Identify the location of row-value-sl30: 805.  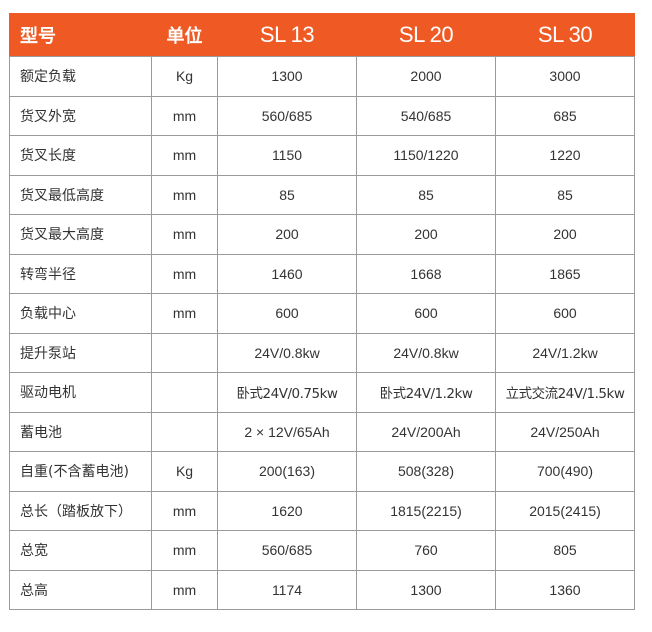
(565, 550).